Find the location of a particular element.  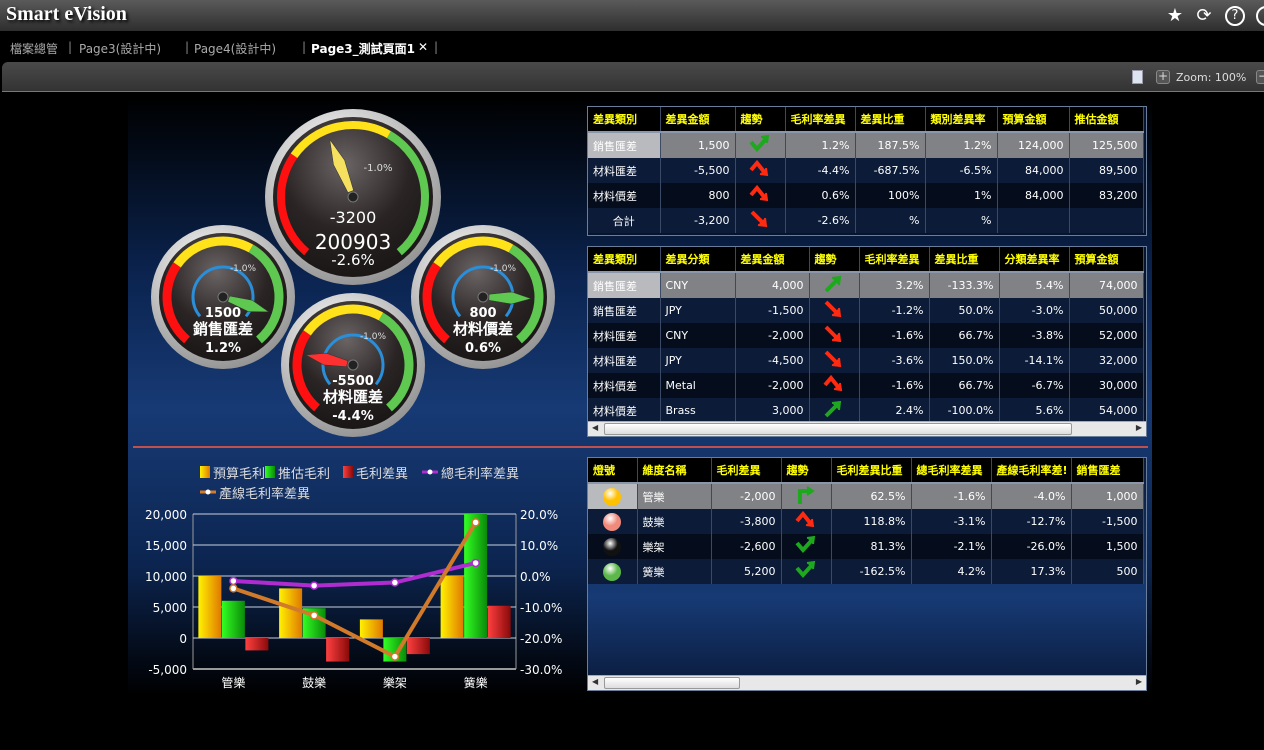

close-tab-icon: ✕ is located at coordinates (423, 47).